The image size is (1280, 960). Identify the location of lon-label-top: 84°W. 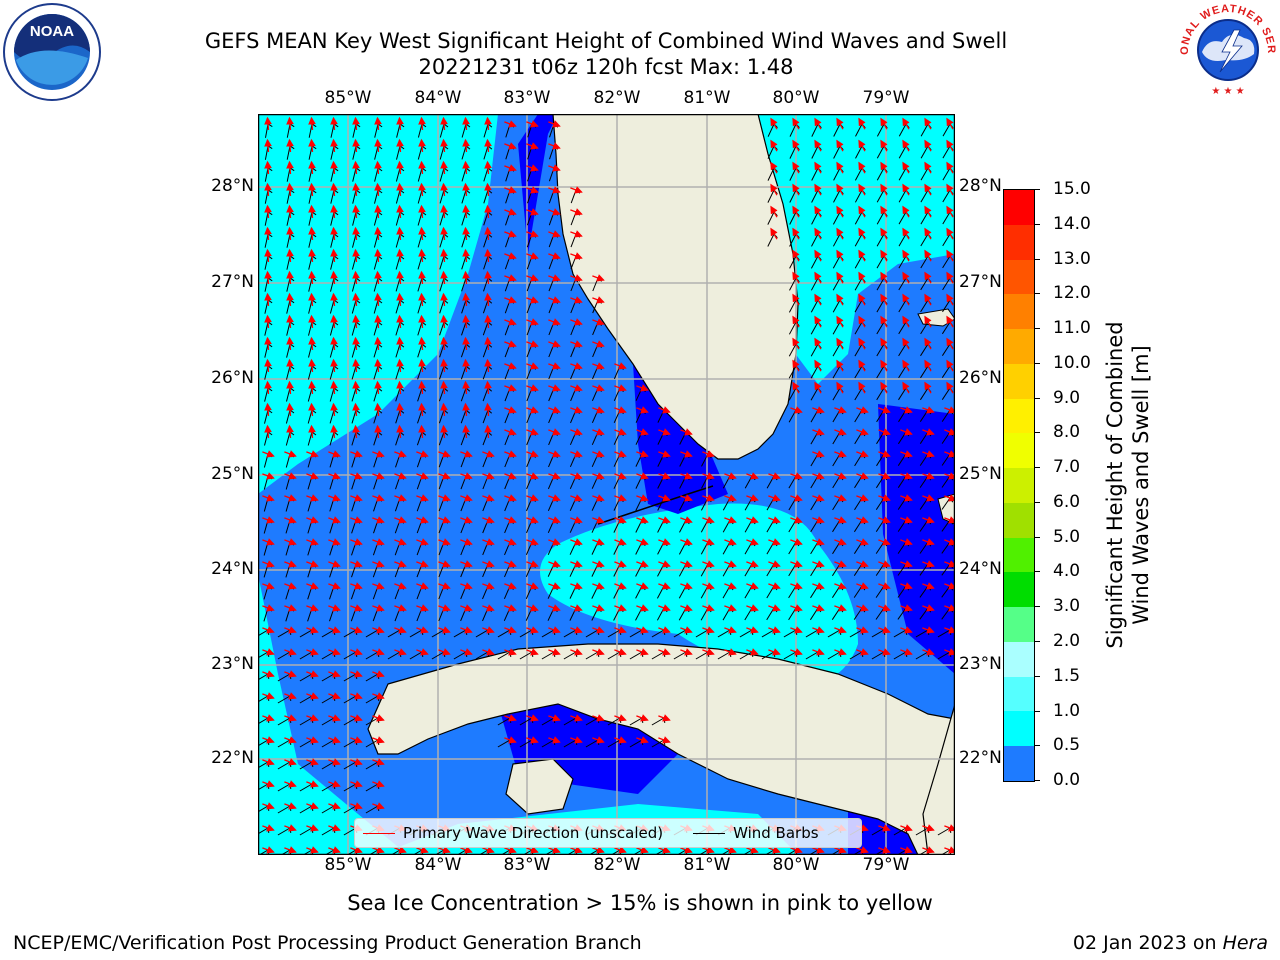
(438, 98).